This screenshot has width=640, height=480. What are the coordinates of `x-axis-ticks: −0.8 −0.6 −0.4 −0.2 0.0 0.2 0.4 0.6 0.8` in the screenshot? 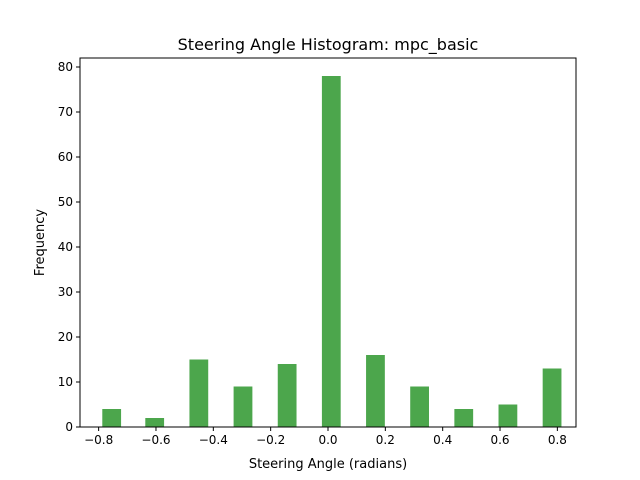 It's located at (325, 437).